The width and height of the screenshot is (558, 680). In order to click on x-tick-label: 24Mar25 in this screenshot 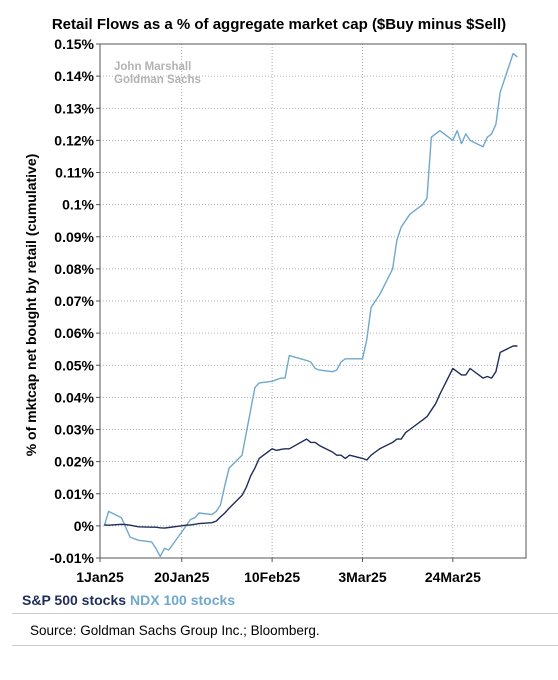, I will do `click(453, 577)`.